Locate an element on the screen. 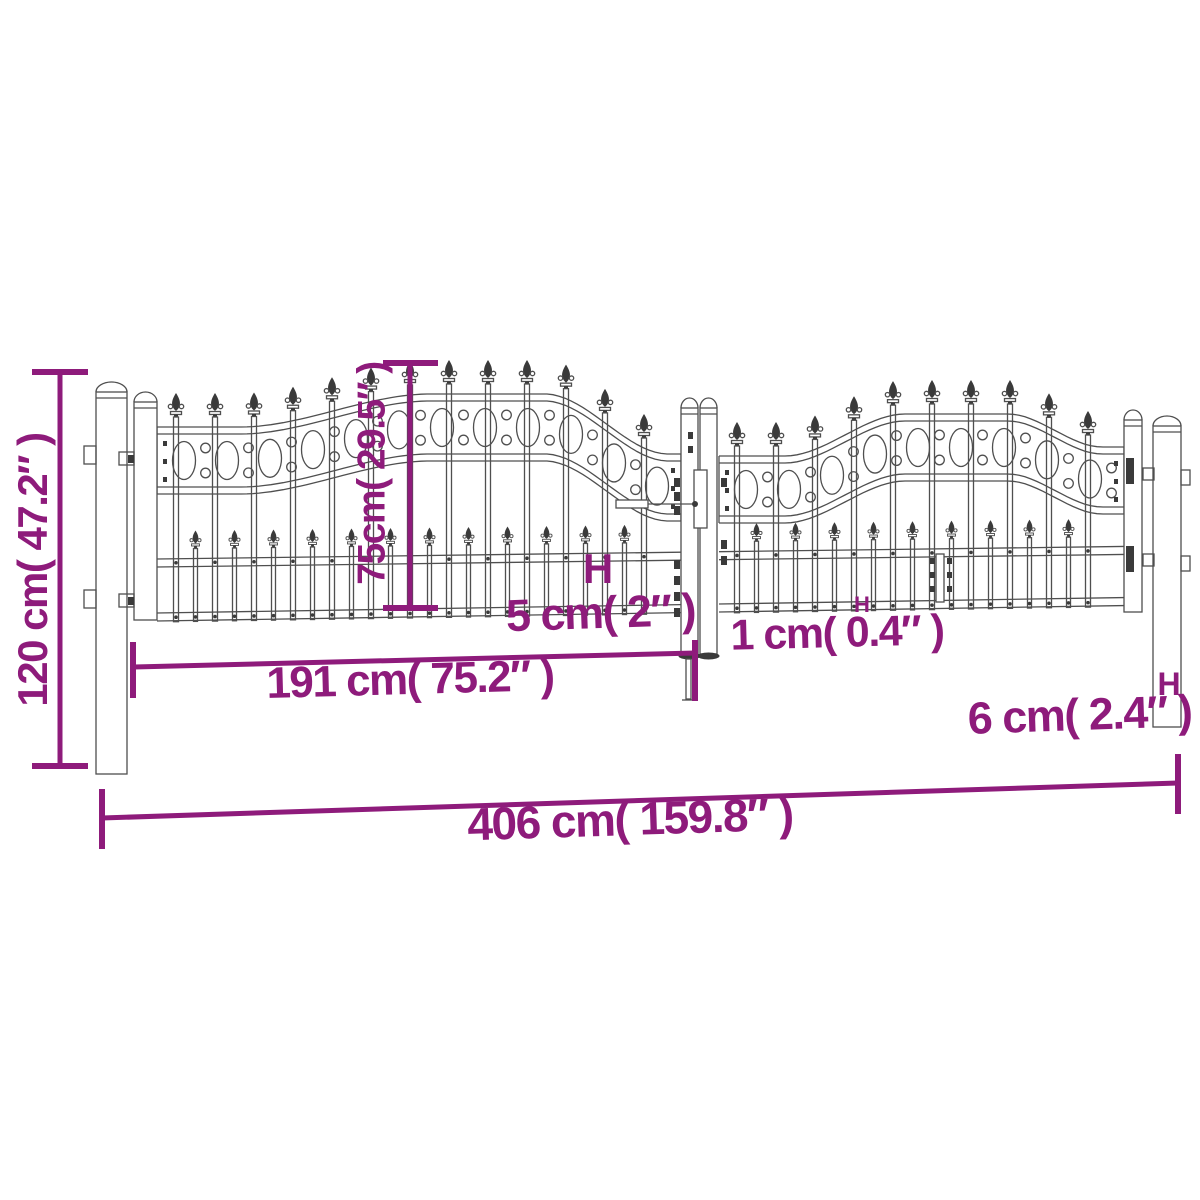 Image resolution: width=1200 pixels, height=1200 pixels. dim-total-height-label: 120 cm( 47.2″ ) is located at coordinates (32, 570).